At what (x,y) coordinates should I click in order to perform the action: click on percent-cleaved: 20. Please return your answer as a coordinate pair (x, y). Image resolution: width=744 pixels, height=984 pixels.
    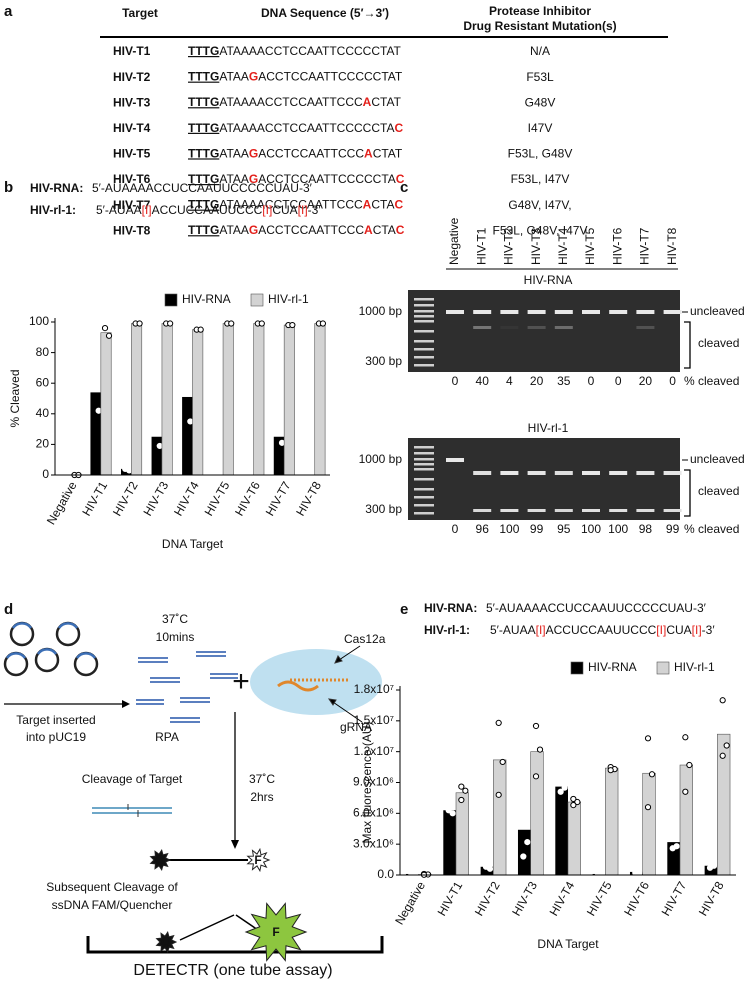
    Looking at the image, I should click on (646, 381).